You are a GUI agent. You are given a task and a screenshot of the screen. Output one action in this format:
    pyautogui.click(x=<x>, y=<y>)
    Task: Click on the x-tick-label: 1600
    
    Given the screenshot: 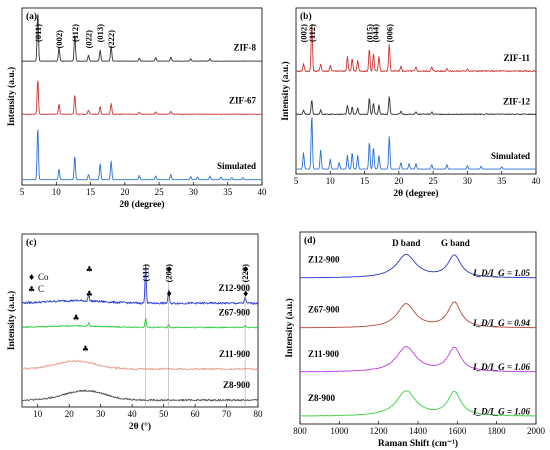 What is the action you would take?
    pyautogui.click(x=457, y=431)
    